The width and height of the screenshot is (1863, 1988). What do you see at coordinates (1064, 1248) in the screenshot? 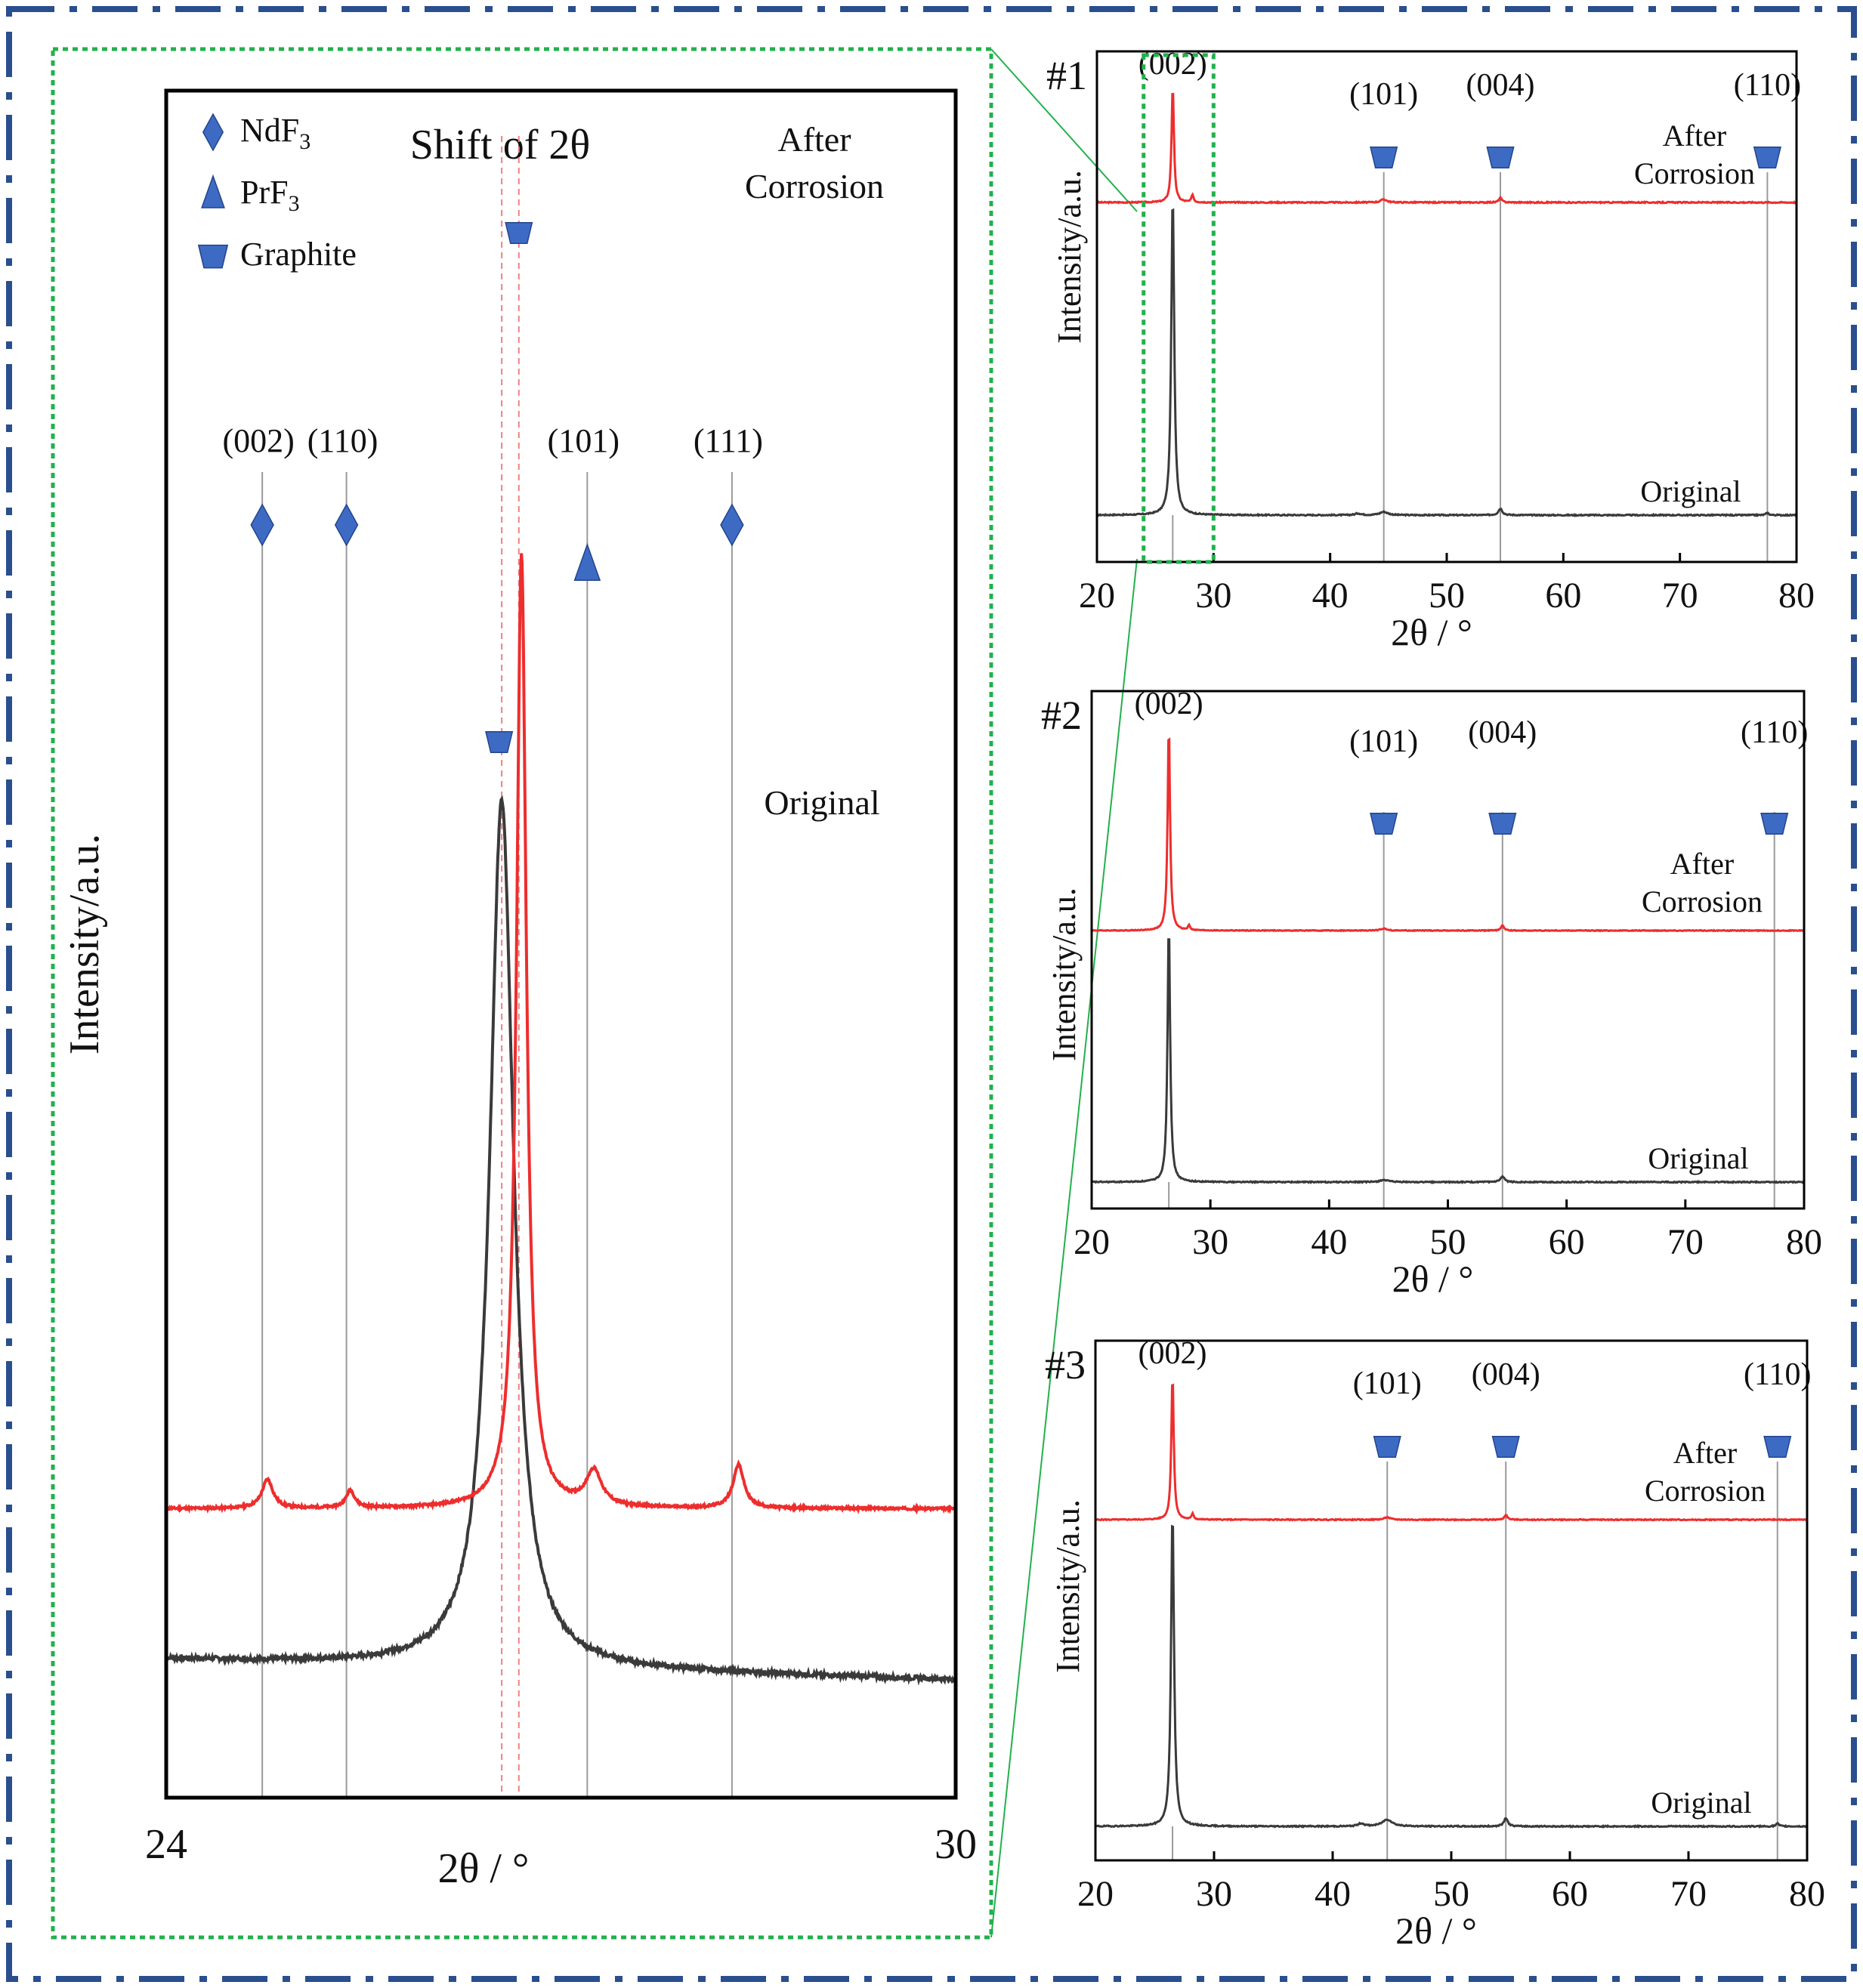
I see `zoom-connector-bottom` at bounding box center [1064, 1248].